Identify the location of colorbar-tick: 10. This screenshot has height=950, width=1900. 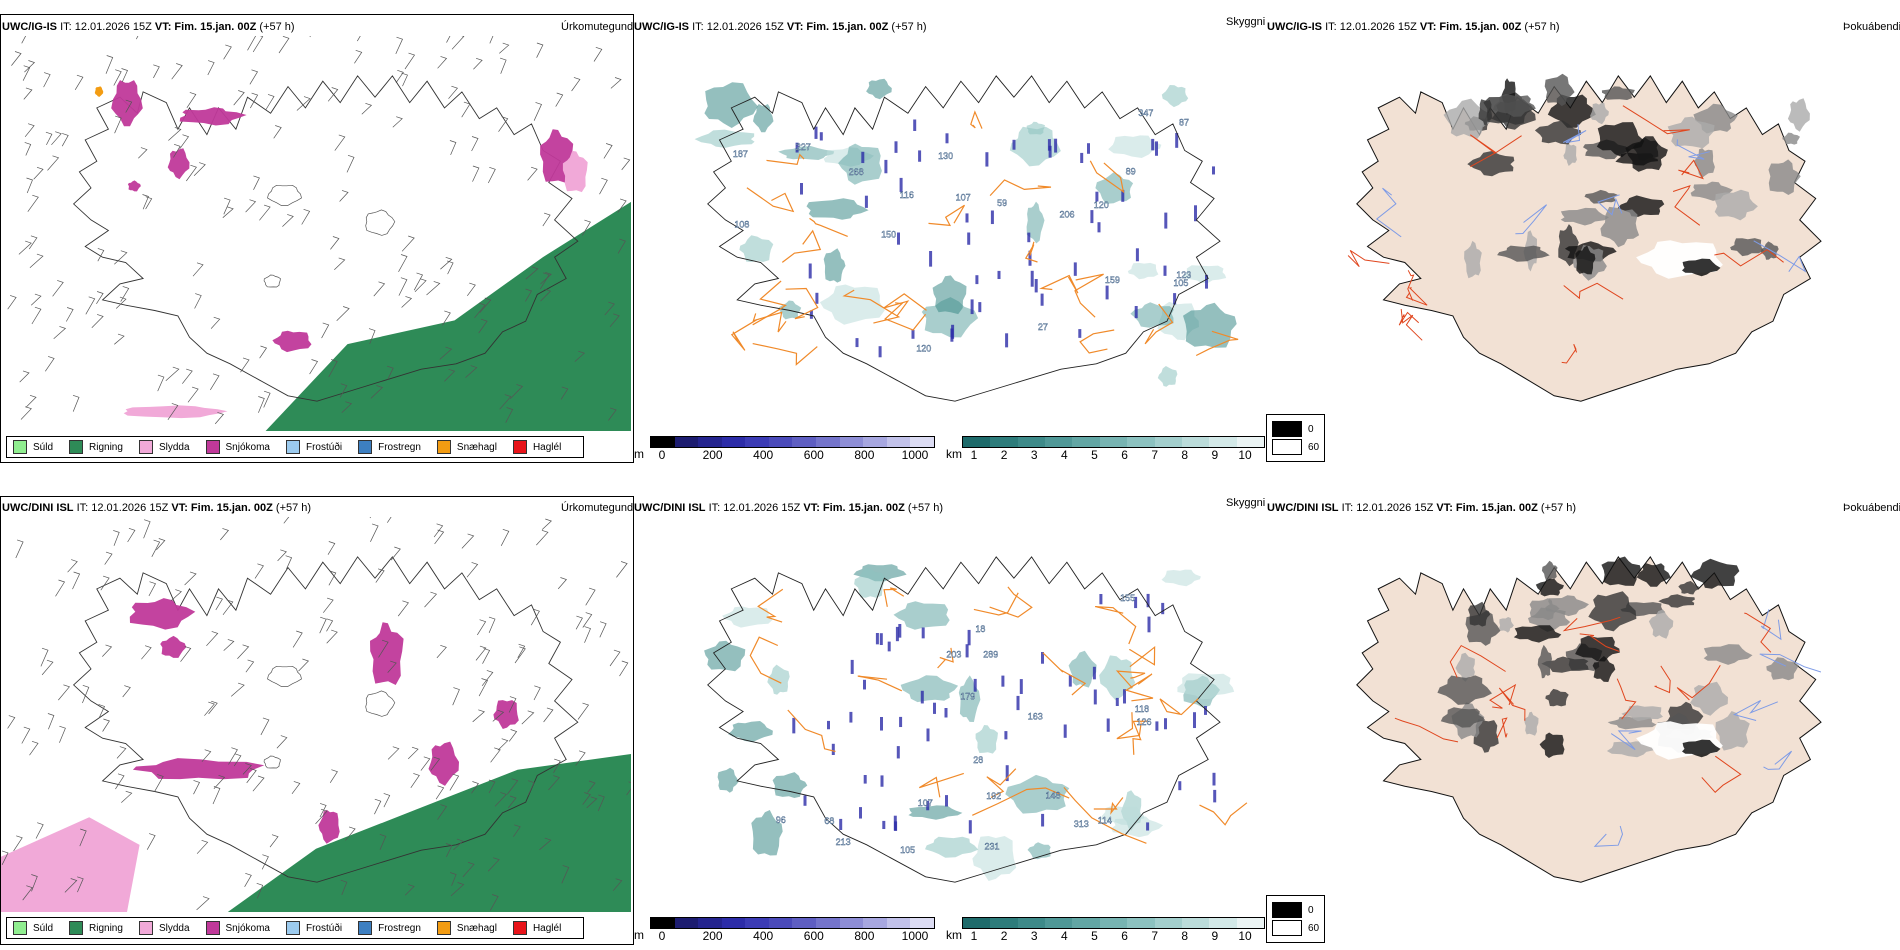
(1245, 455).